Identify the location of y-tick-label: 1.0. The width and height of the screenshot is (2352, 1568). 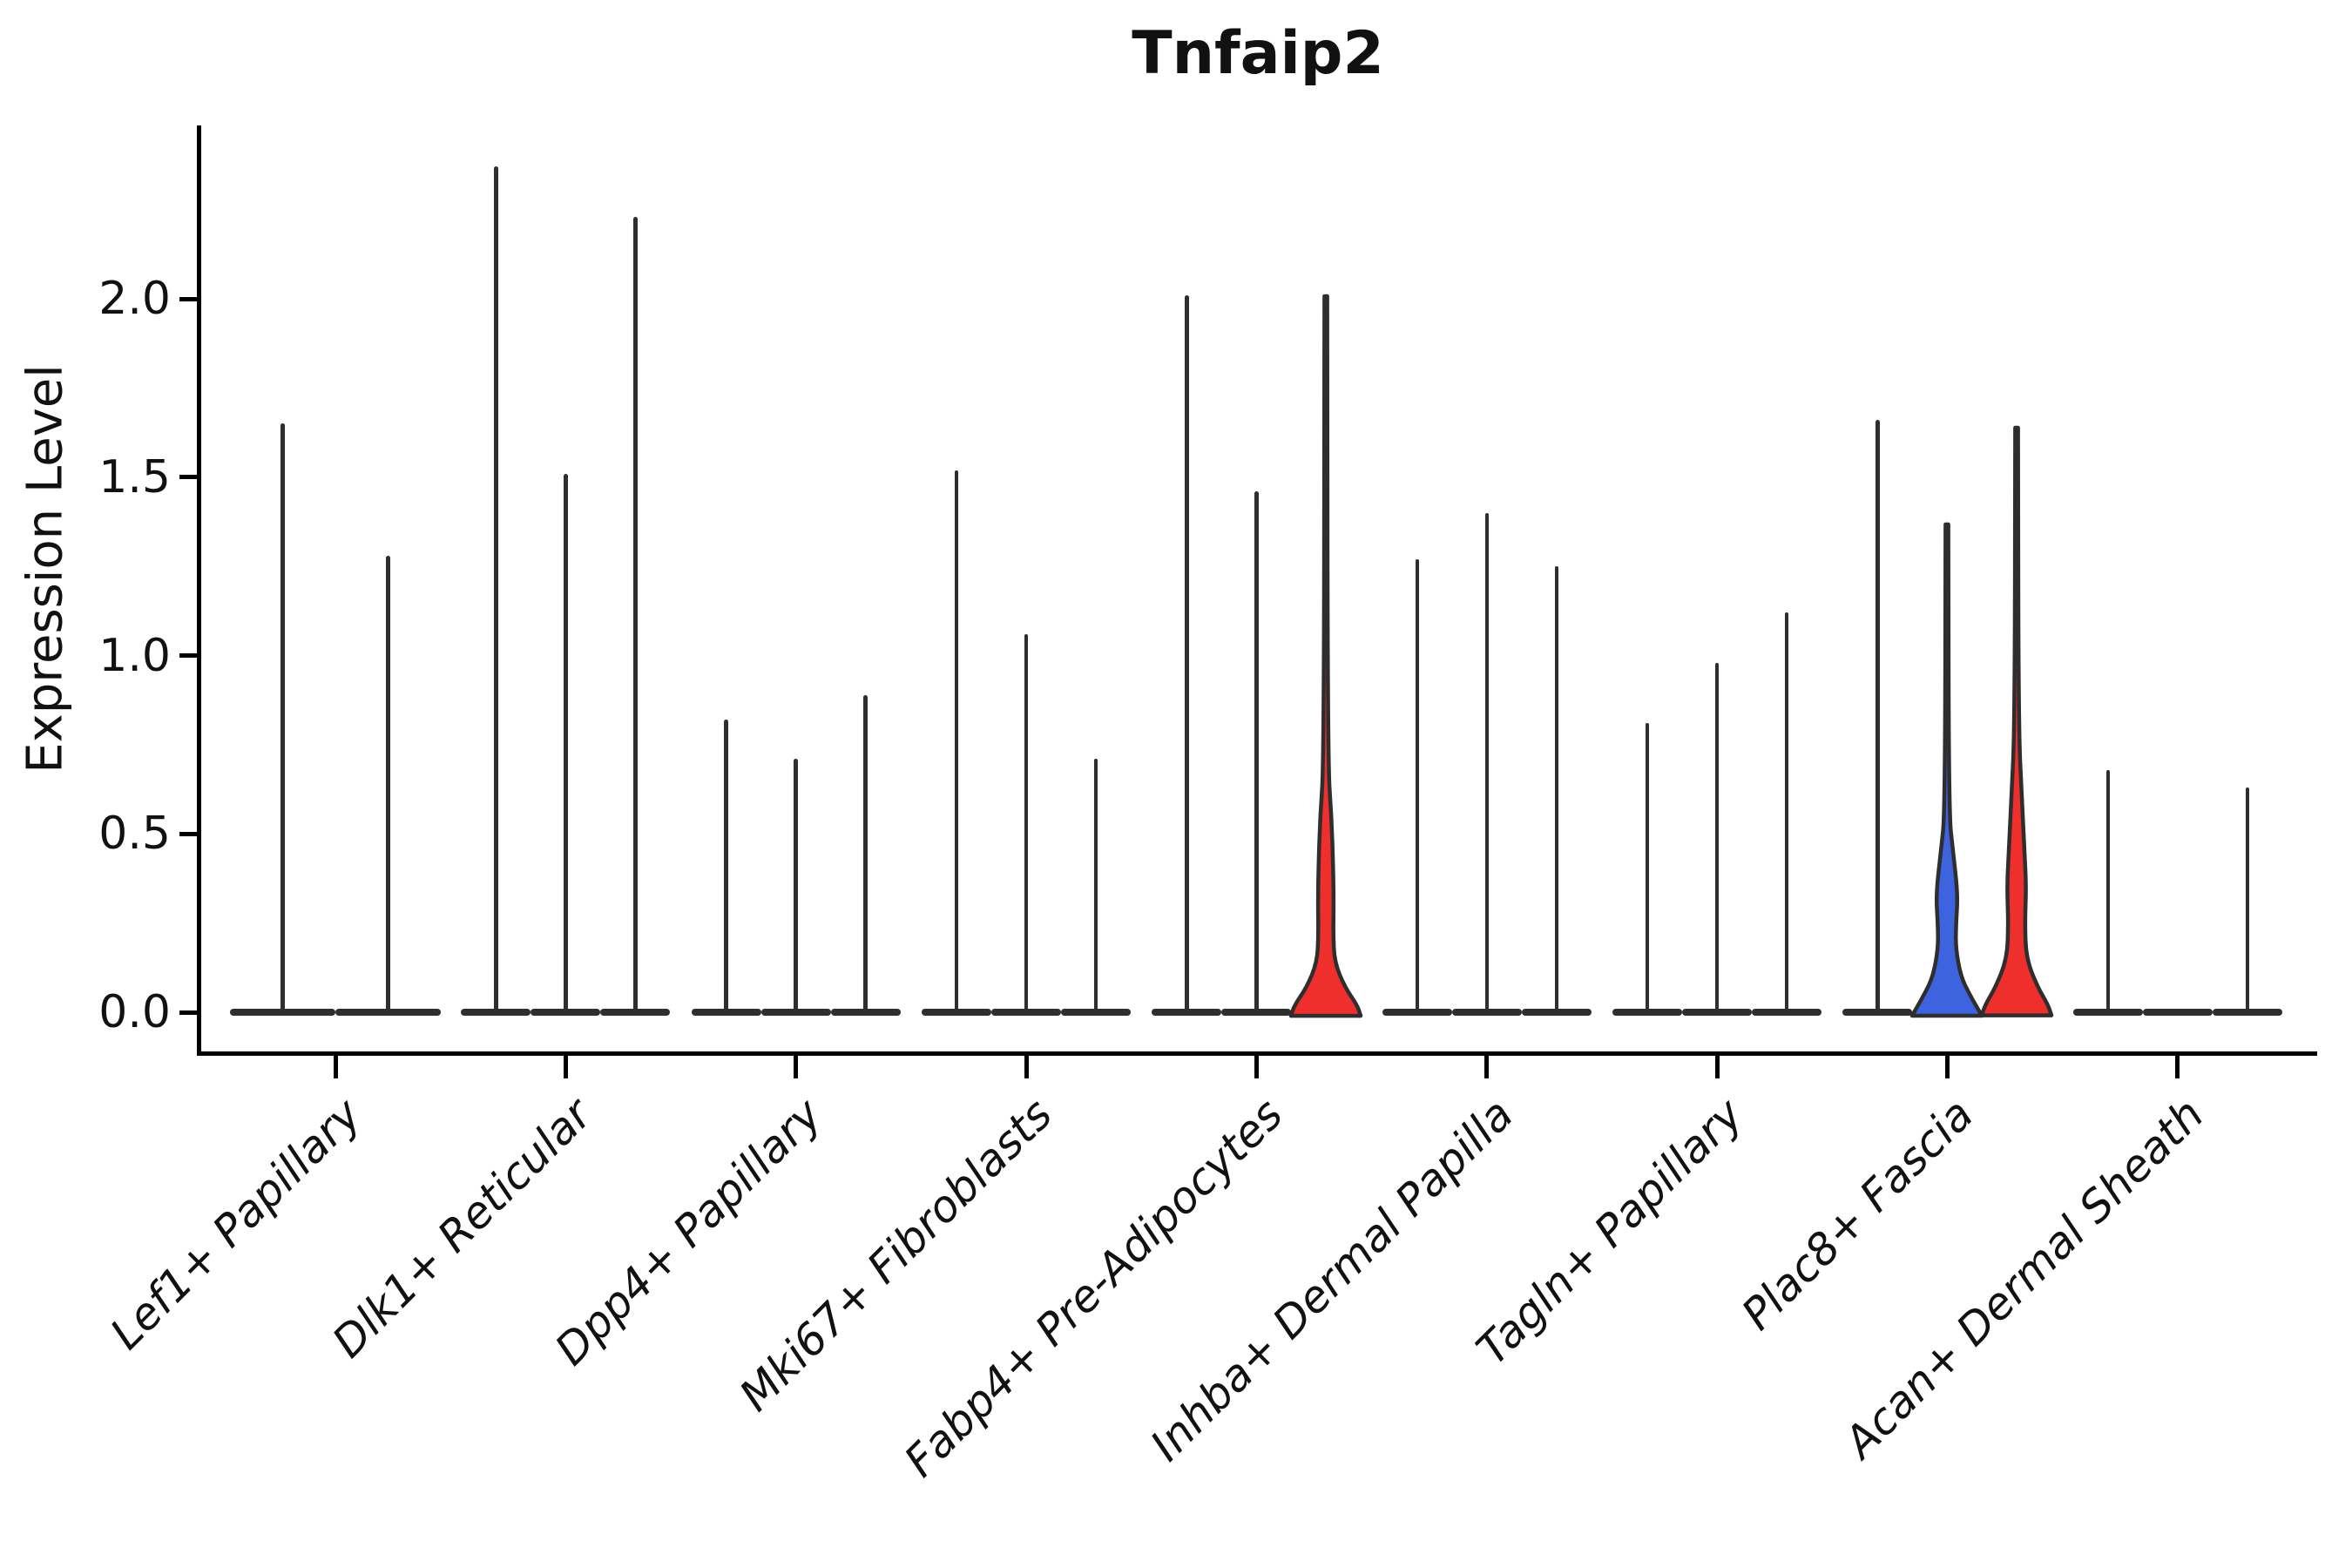
(134, 655).